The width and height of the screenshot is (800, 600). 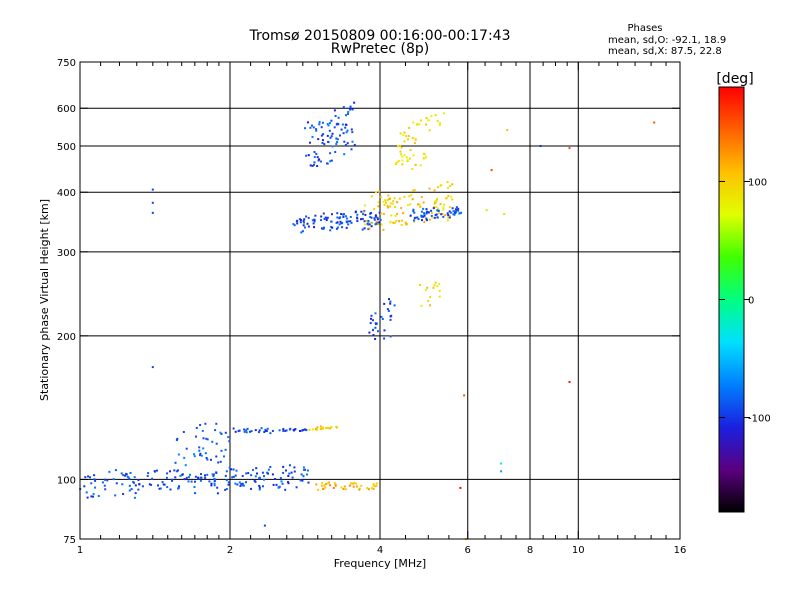 I want to click on x-tick-label: 8, so click(x=530, y=550).